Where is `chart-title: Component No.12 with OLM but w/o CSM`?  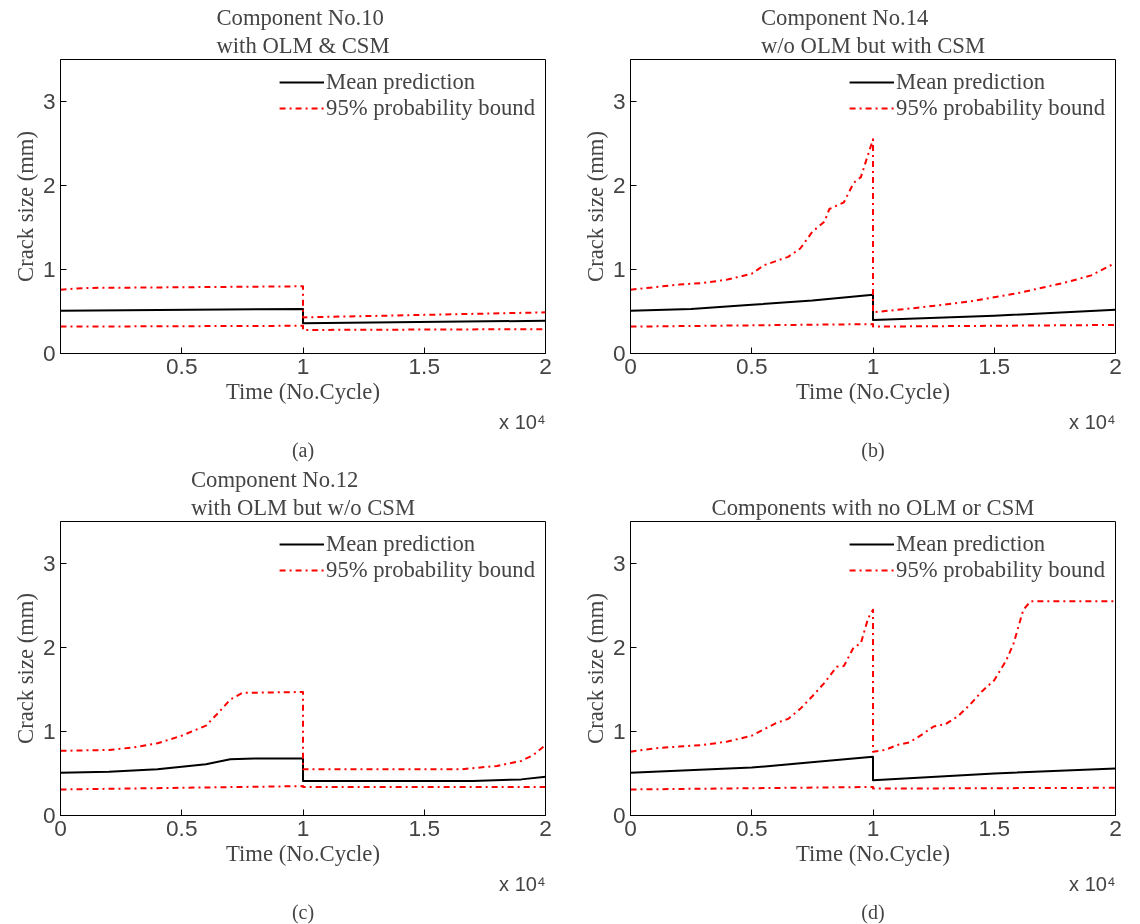
chart-title: Component No.12 with OLM but w/o CSM is located at coordinates (303, 493).